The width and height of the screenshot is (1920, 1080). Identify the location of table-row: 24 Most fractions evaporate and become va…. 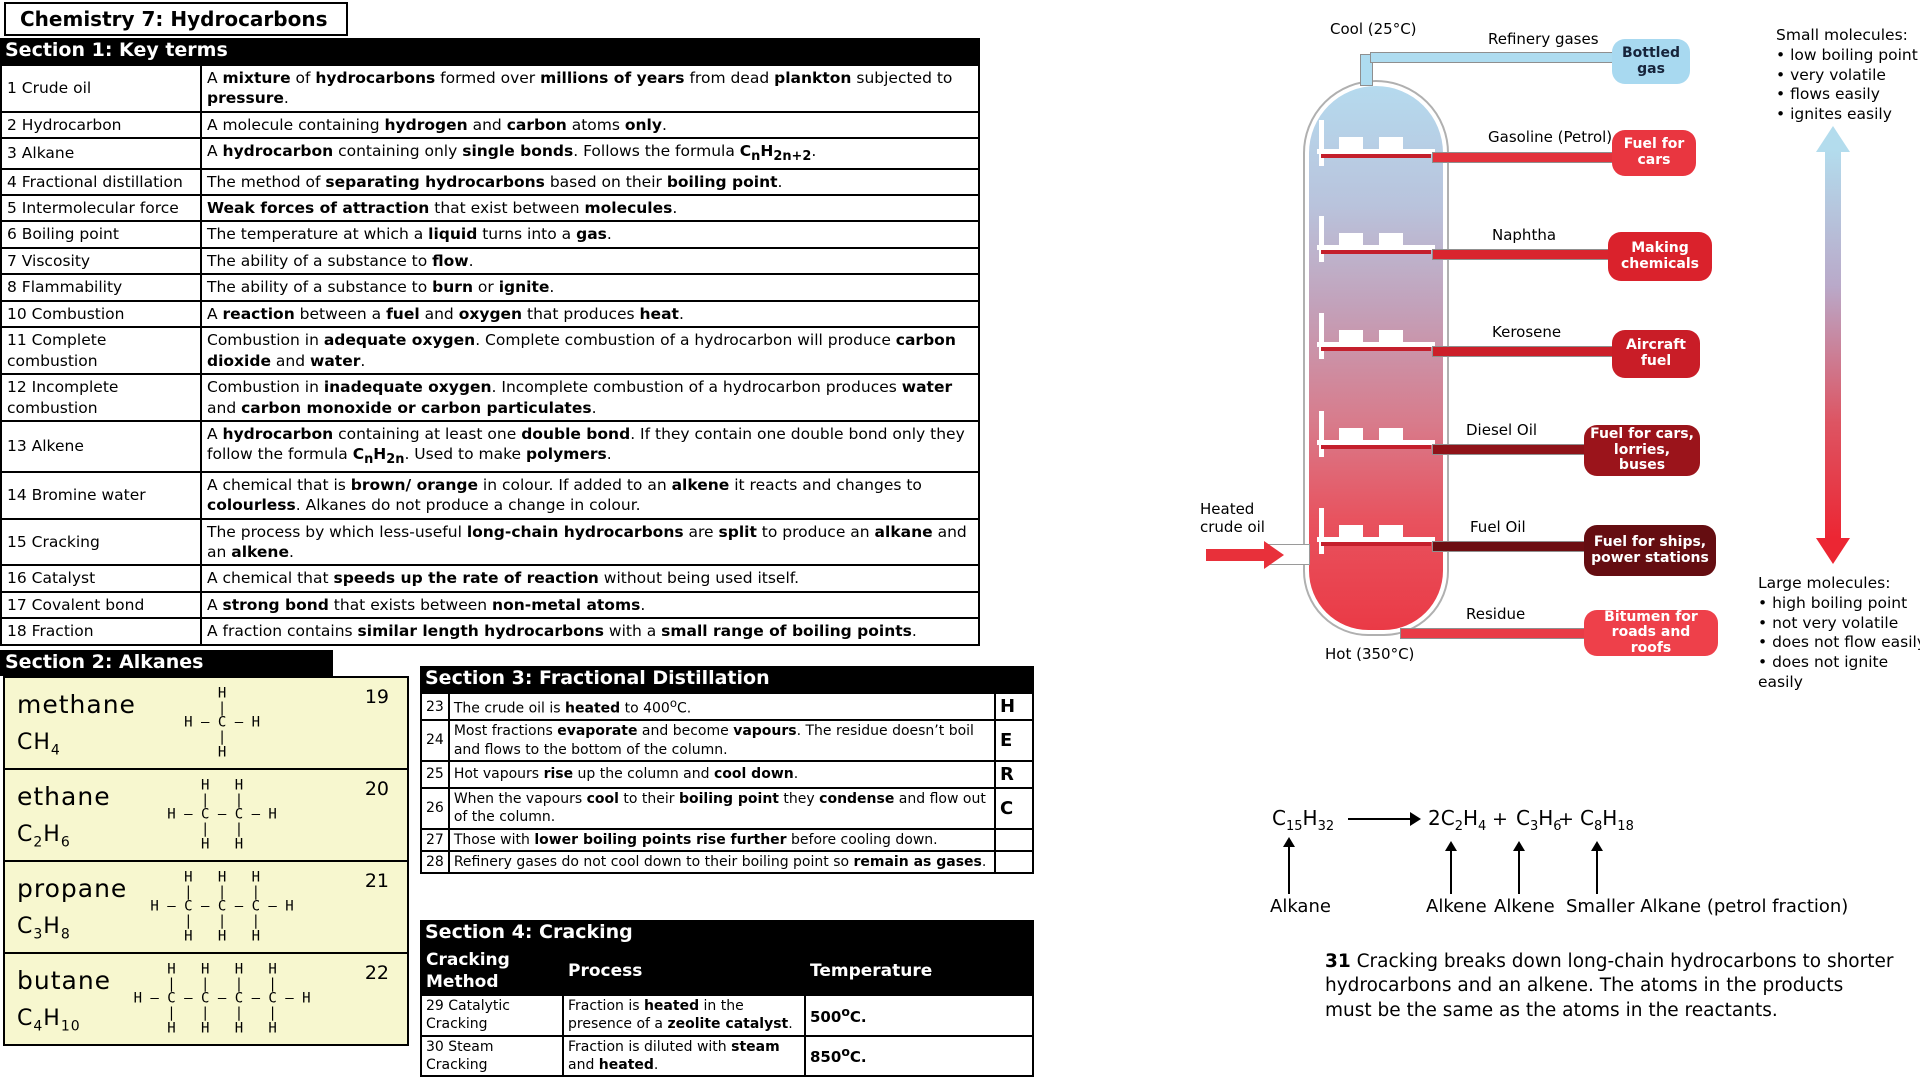
(727, 740).